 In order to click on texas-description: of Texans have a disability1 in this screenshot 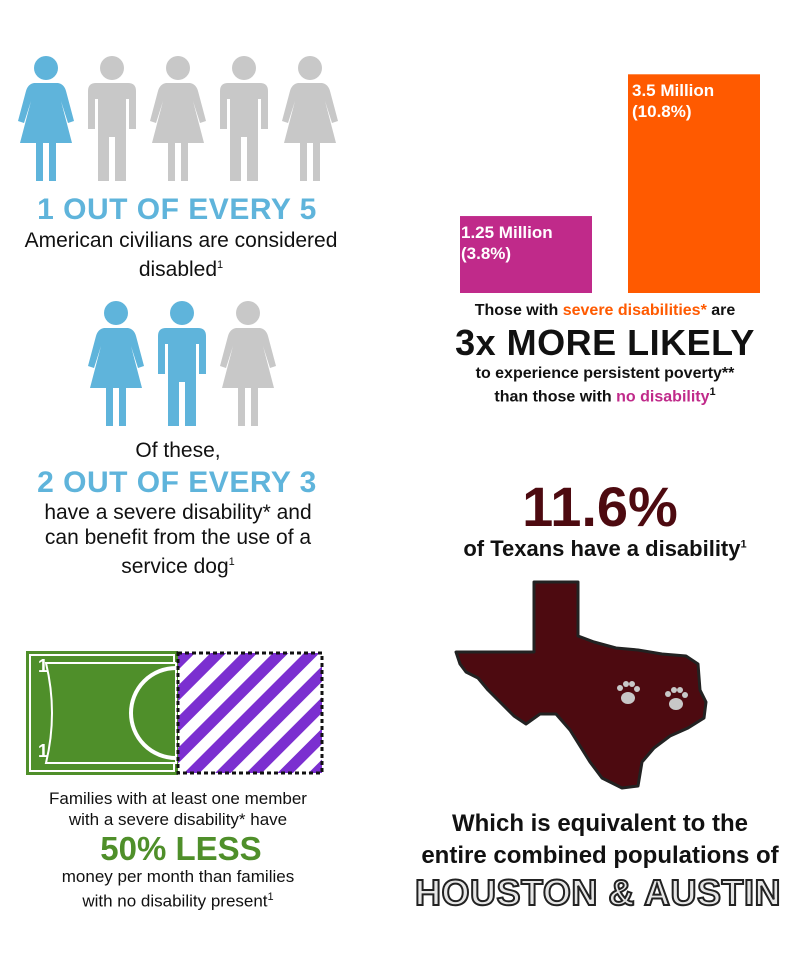, I will do `click(605, 549)`.